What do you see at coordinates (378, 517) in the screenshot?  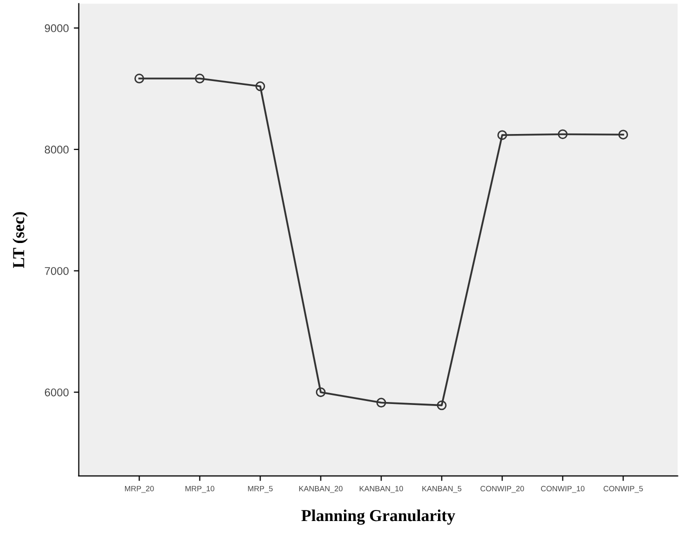 I see `x-axis-title: Planning Granularity` at bounding box center [378, 517].